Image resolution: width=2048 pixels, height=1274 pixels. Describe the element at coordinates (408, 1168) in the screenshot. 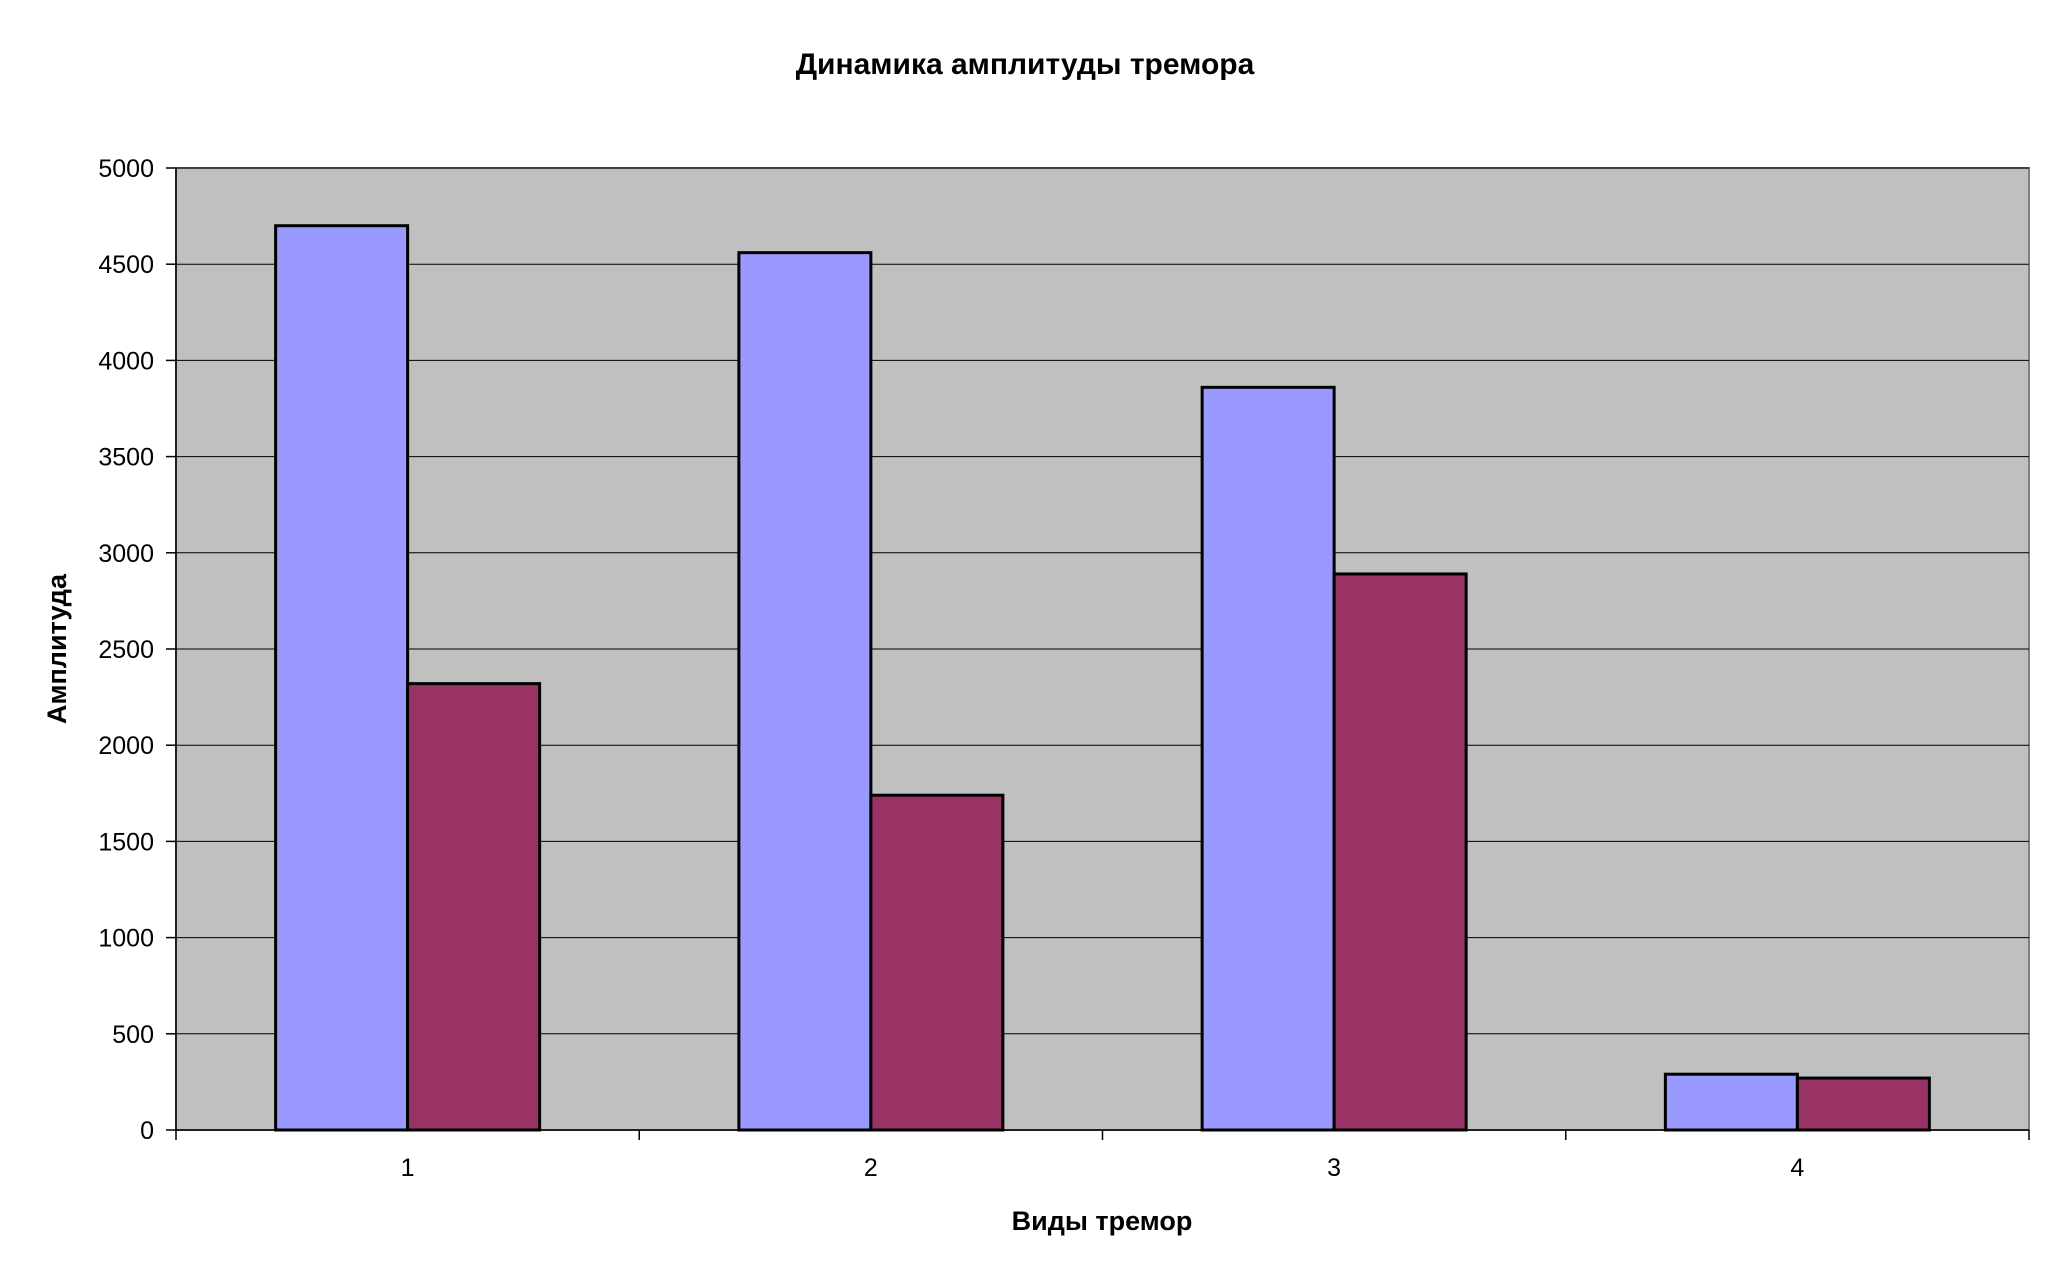

I see `x-tick-label: 1` at that location.